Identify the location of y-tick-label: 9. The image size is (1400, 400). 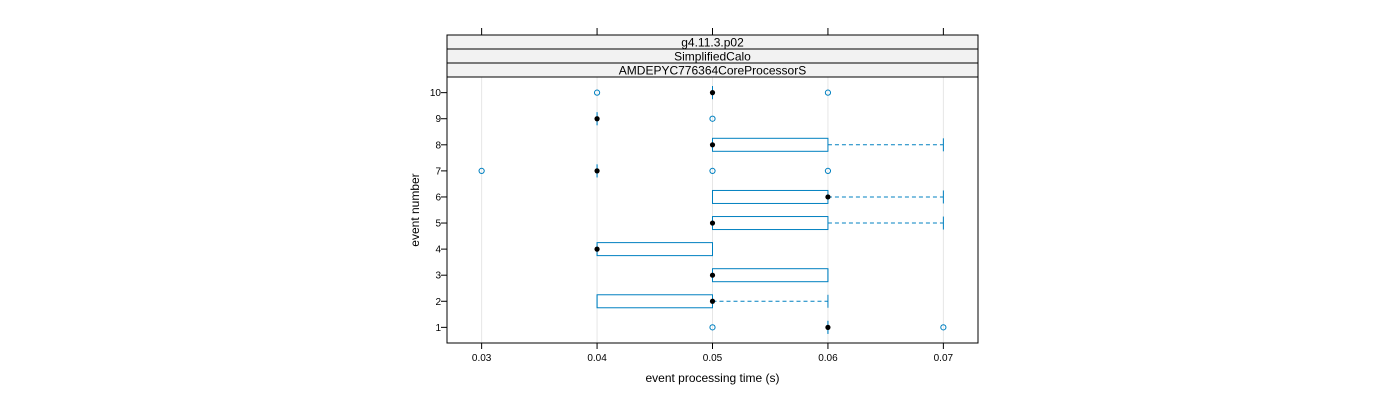
(438, 119).